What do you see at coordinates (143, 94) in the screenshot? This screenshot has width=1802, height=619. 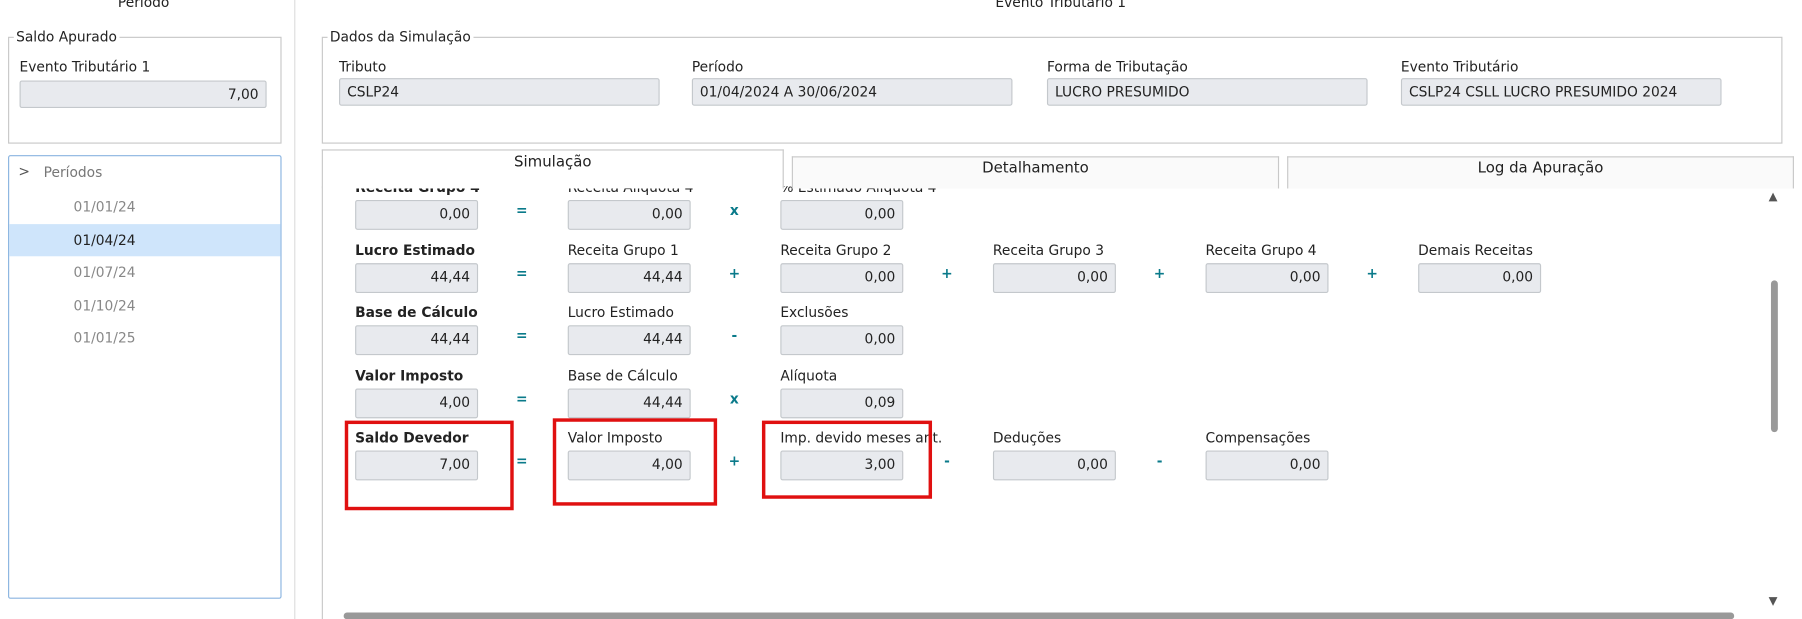 I see `input: 7,00` at bounding box center [143, 94].